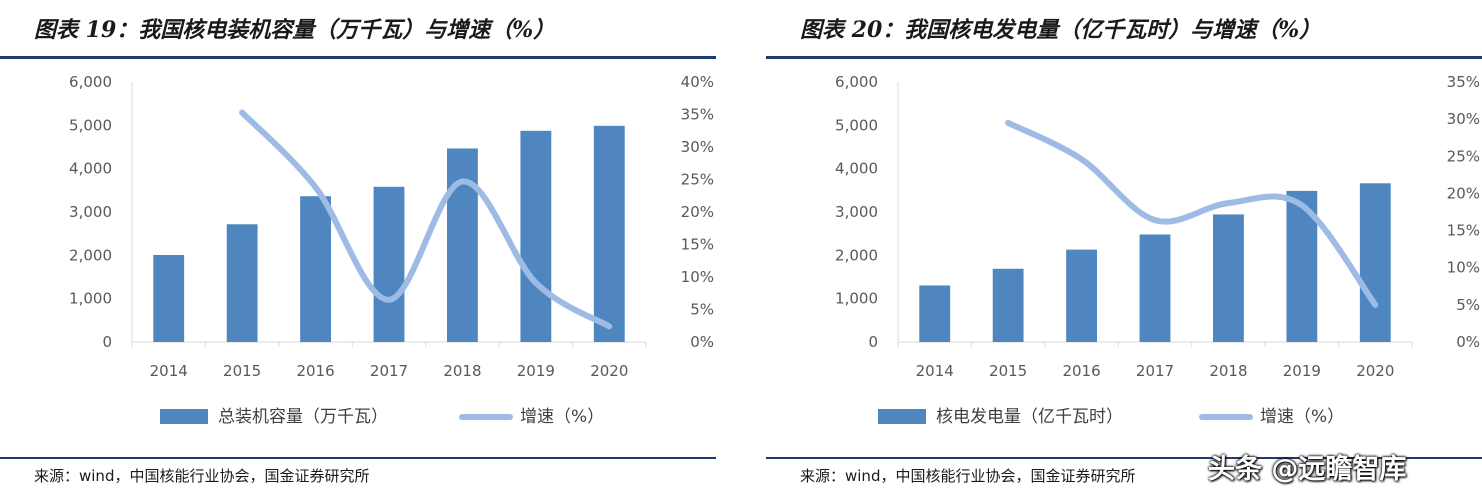 The image size is (1482, 501). What do you see at coordinates (1029, 417) in the screenshot?
I see `legend-label-bar: 核电发电量（亿千瓦时）` at bounding box center [1029, 417].